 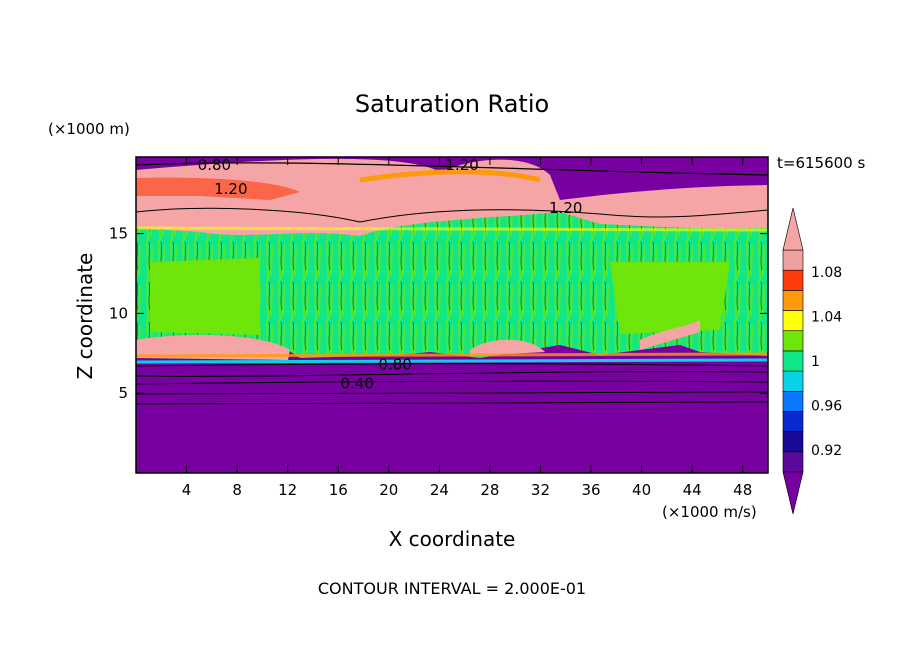 What do you see at coordinates (709, 512) in the screenshot?
I see `x-unit-label: (×1000 m/s)` at bounding box center [709, 512].